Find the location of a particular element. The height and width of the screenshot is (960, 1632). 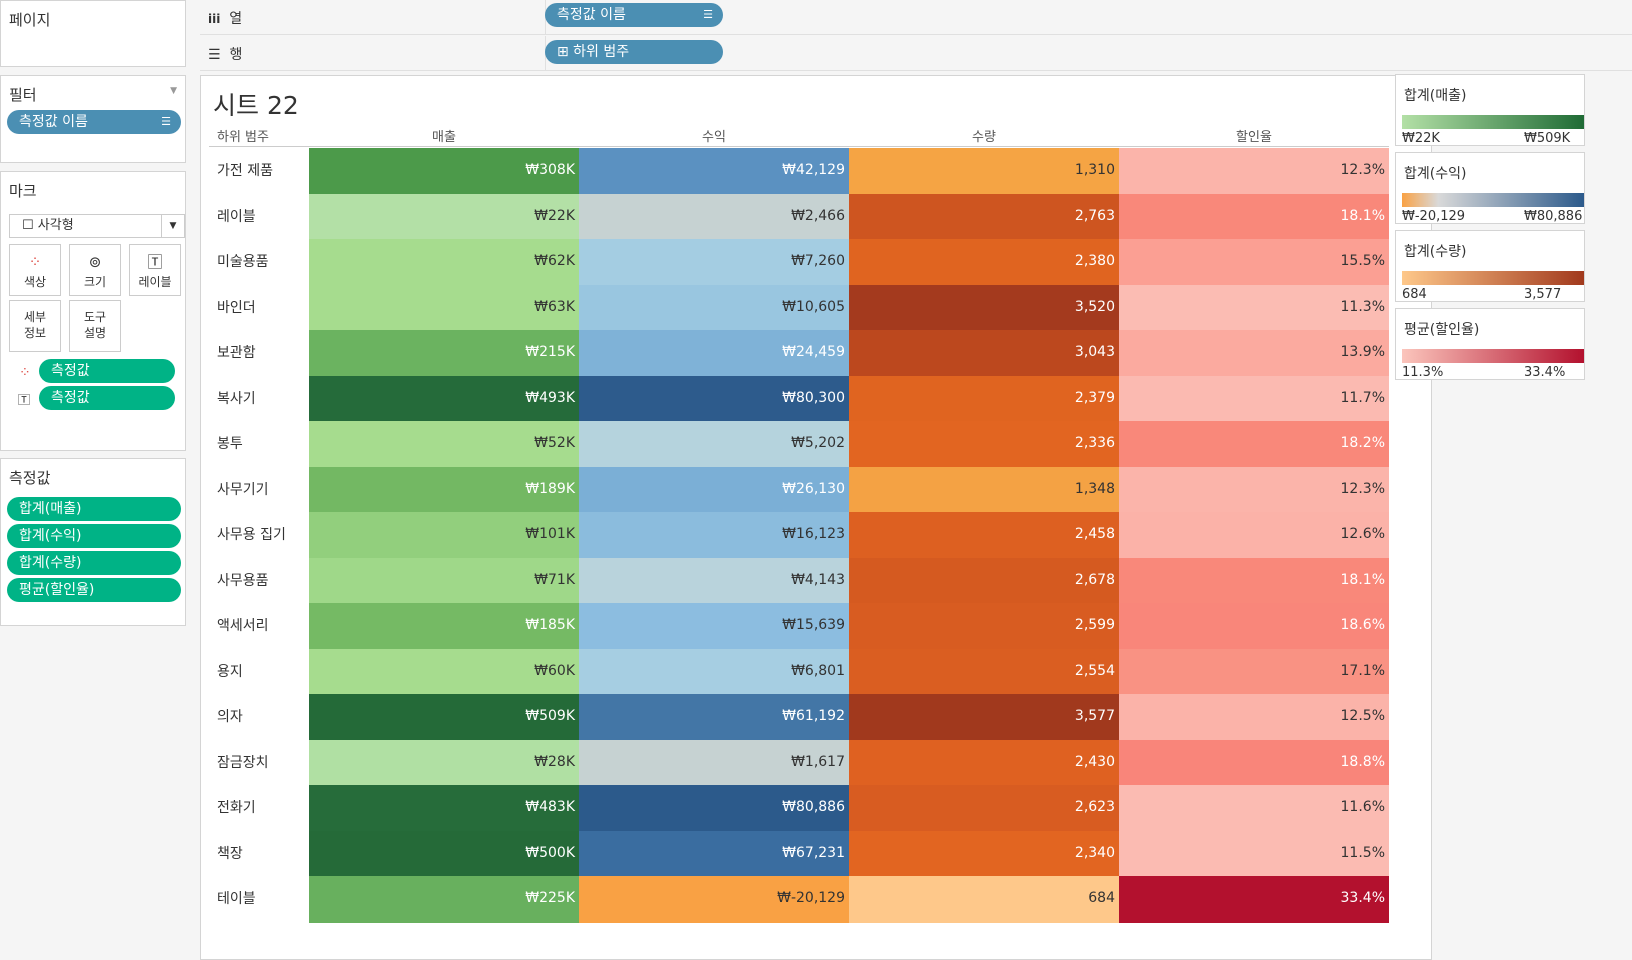

row-label: 바인더 is located at coordinates (236, 307).